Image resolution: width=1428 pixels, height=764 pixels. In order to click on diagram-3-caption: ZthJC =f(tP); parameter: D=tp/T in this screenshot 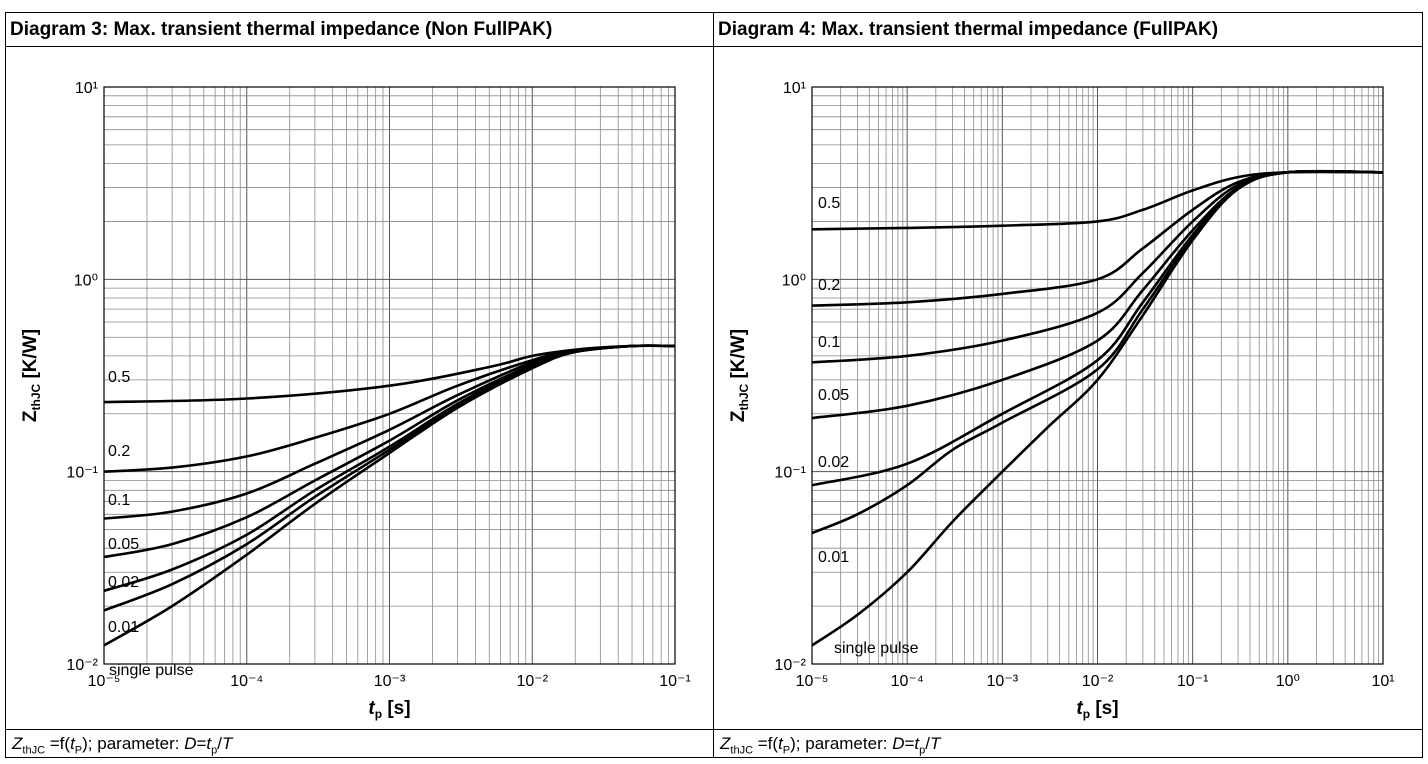, I will do `click(359, 743)`.